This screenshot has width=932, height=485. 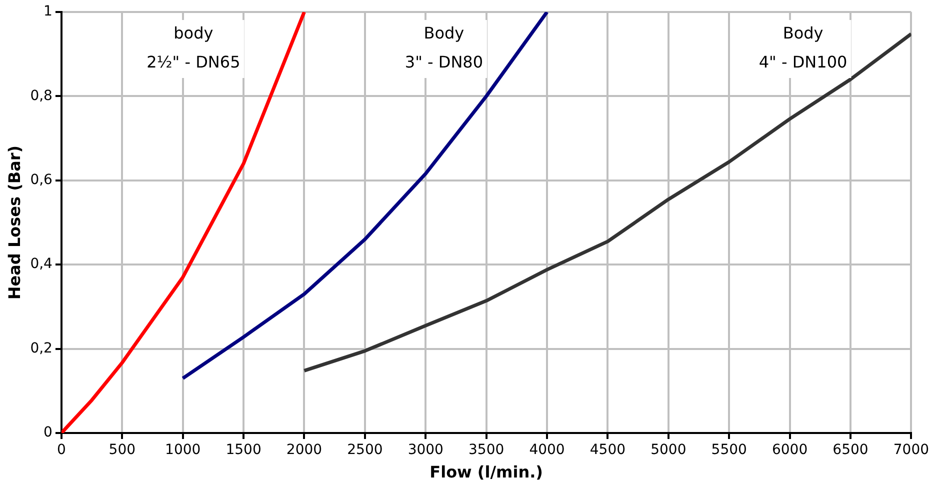 I want to click on y-tick-label: 0,4, so click(x=41, y=264).